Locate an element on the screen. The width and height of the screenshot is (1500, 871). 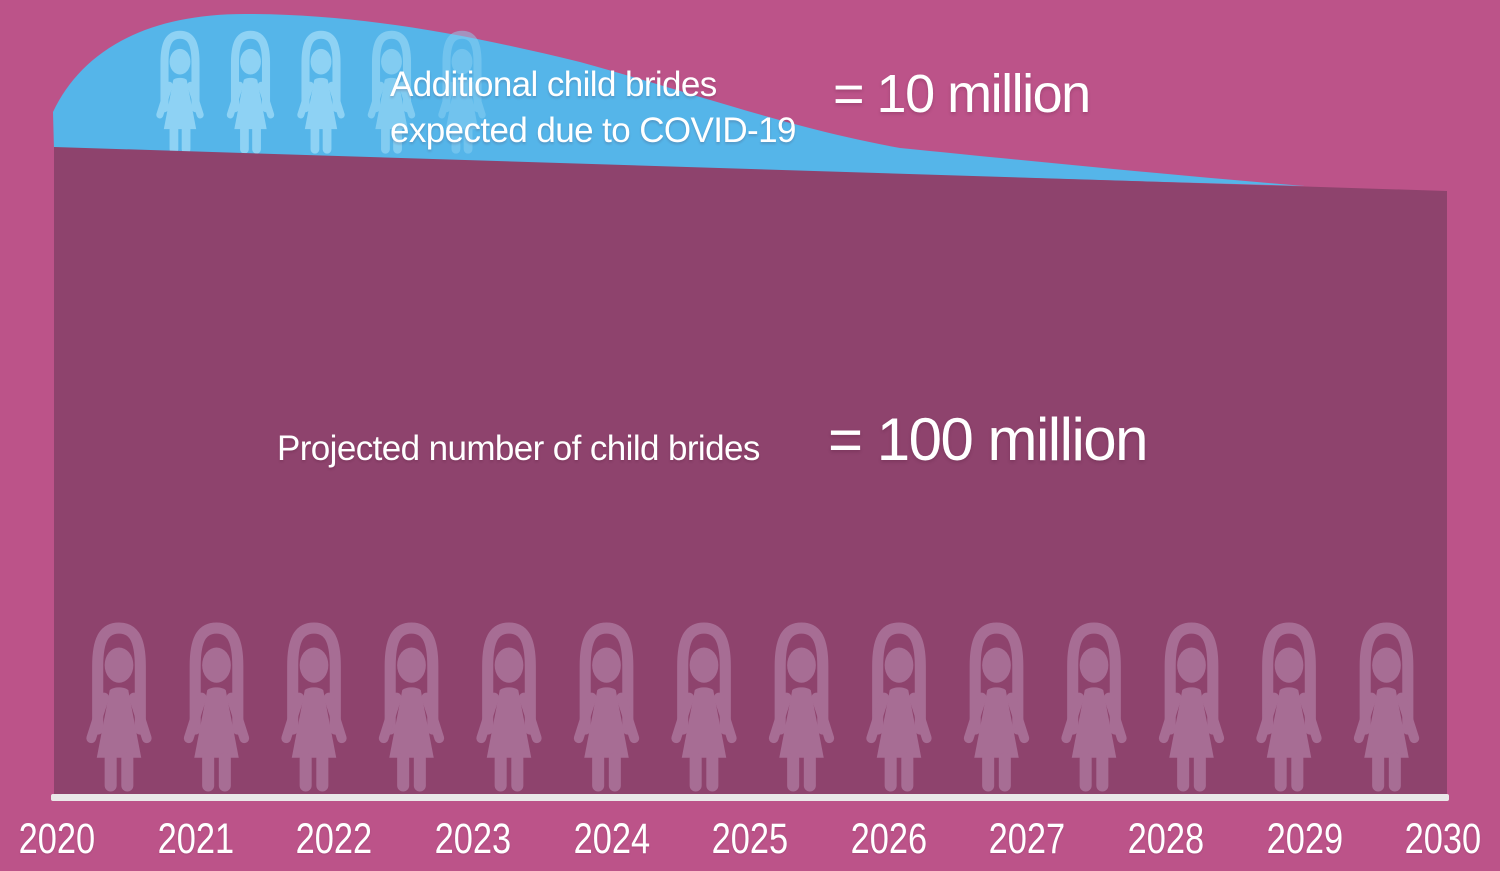
year-label: 2025 is located at coordinates (750, 839).